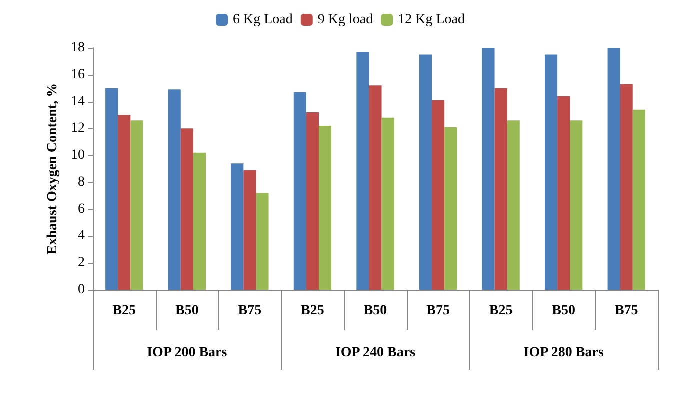  Describe the element at coordinates (78, 102) in the screenshot. I see `y-tick-label: 14` at that location.